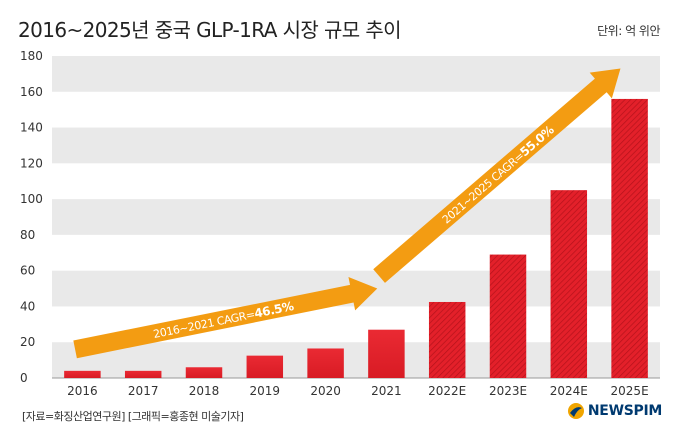 The image size is (680, 442). I want to click on y-tick-label: 40, so click(27, 306).